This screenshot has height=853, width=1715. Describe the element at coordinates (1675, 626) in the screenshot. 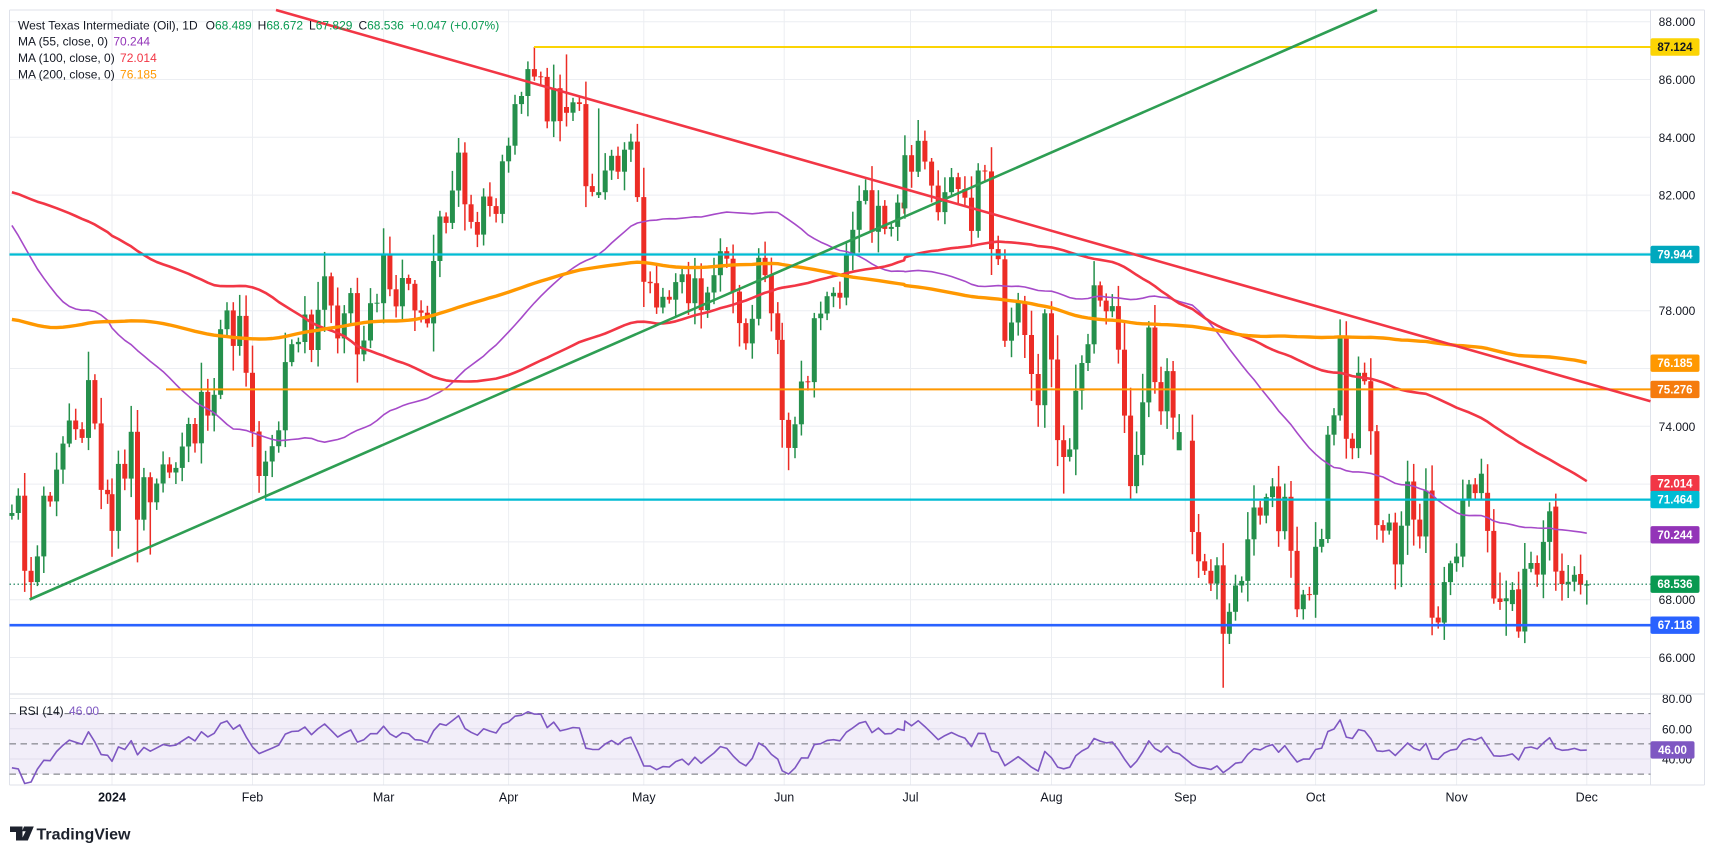

I see `svg-text: 67.118` at that location.